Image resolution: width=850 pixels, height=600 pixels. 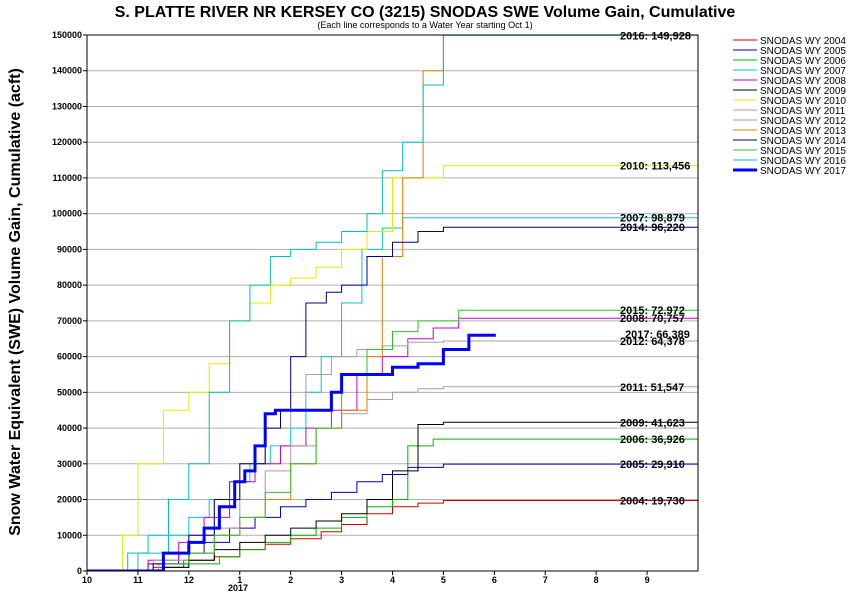 I want to click on end-label: 2006: 36,926, so click(x=652, y=440).